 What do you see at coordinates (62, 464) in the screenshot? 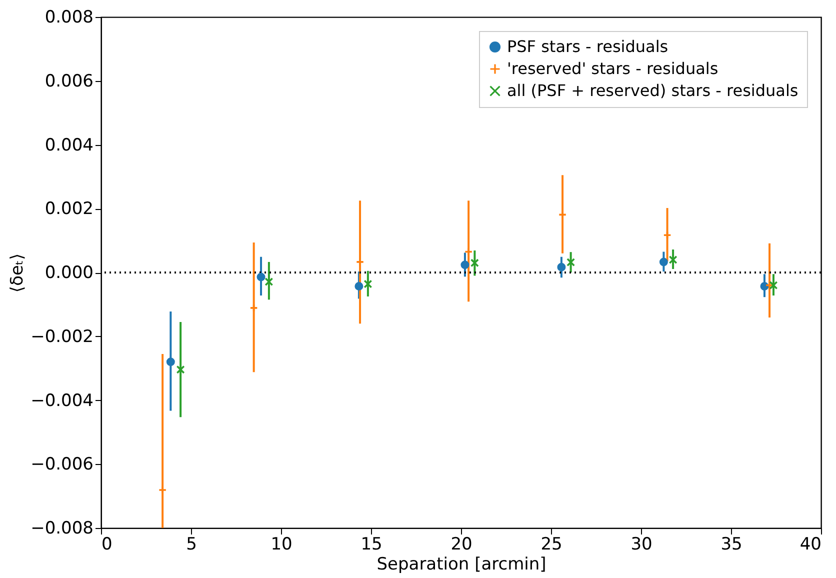
I see `y-tick-label: −0.006` at bounding box center [62, 464].